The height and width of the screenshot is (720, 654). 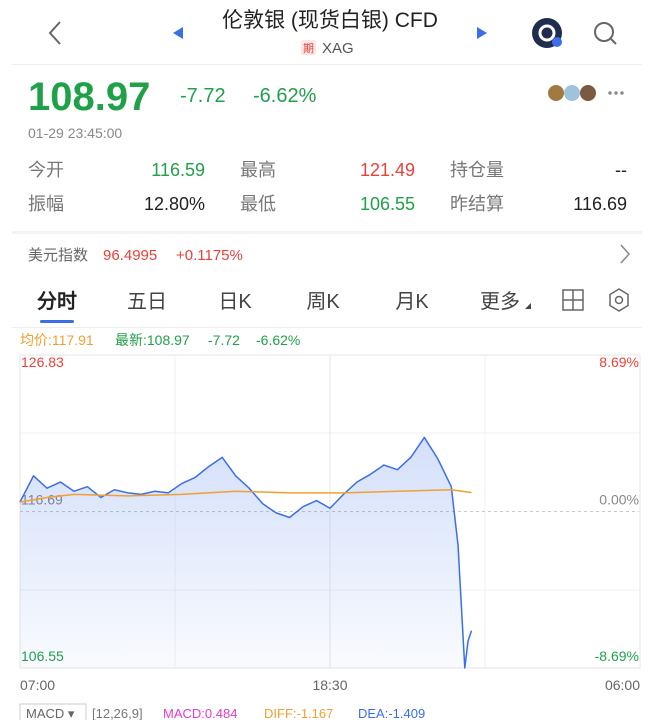 What do you see at coordinates (528, 306) in the screenshot?
I see `more-caret` at bounding box center [528, 306].